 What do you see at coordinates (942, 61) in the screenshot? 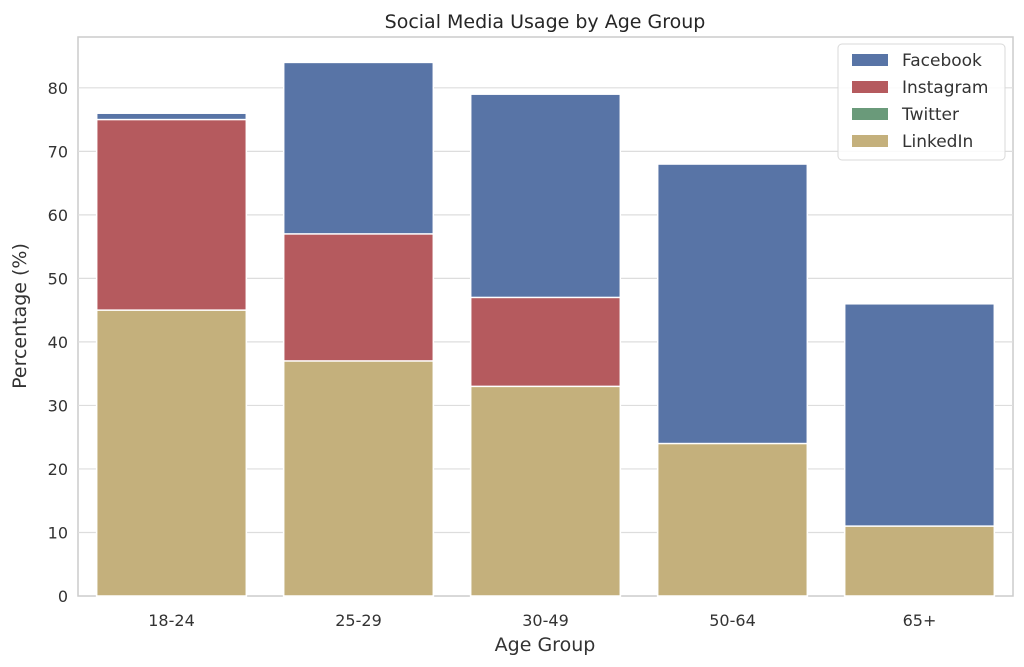
I see `legend-label-facebook: Facebook` at bounding box center [942, 61].